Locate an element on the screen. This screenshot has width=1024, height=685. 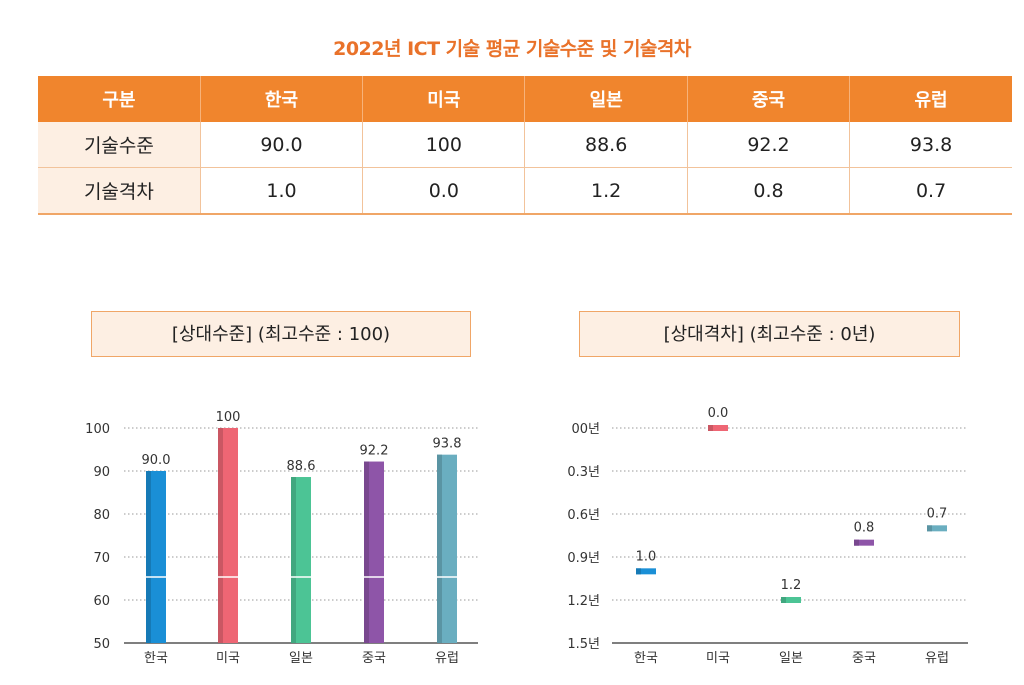
level-chart-caption: [상대수준] (최고수준 : 100) is located at coordinates (281, 334).